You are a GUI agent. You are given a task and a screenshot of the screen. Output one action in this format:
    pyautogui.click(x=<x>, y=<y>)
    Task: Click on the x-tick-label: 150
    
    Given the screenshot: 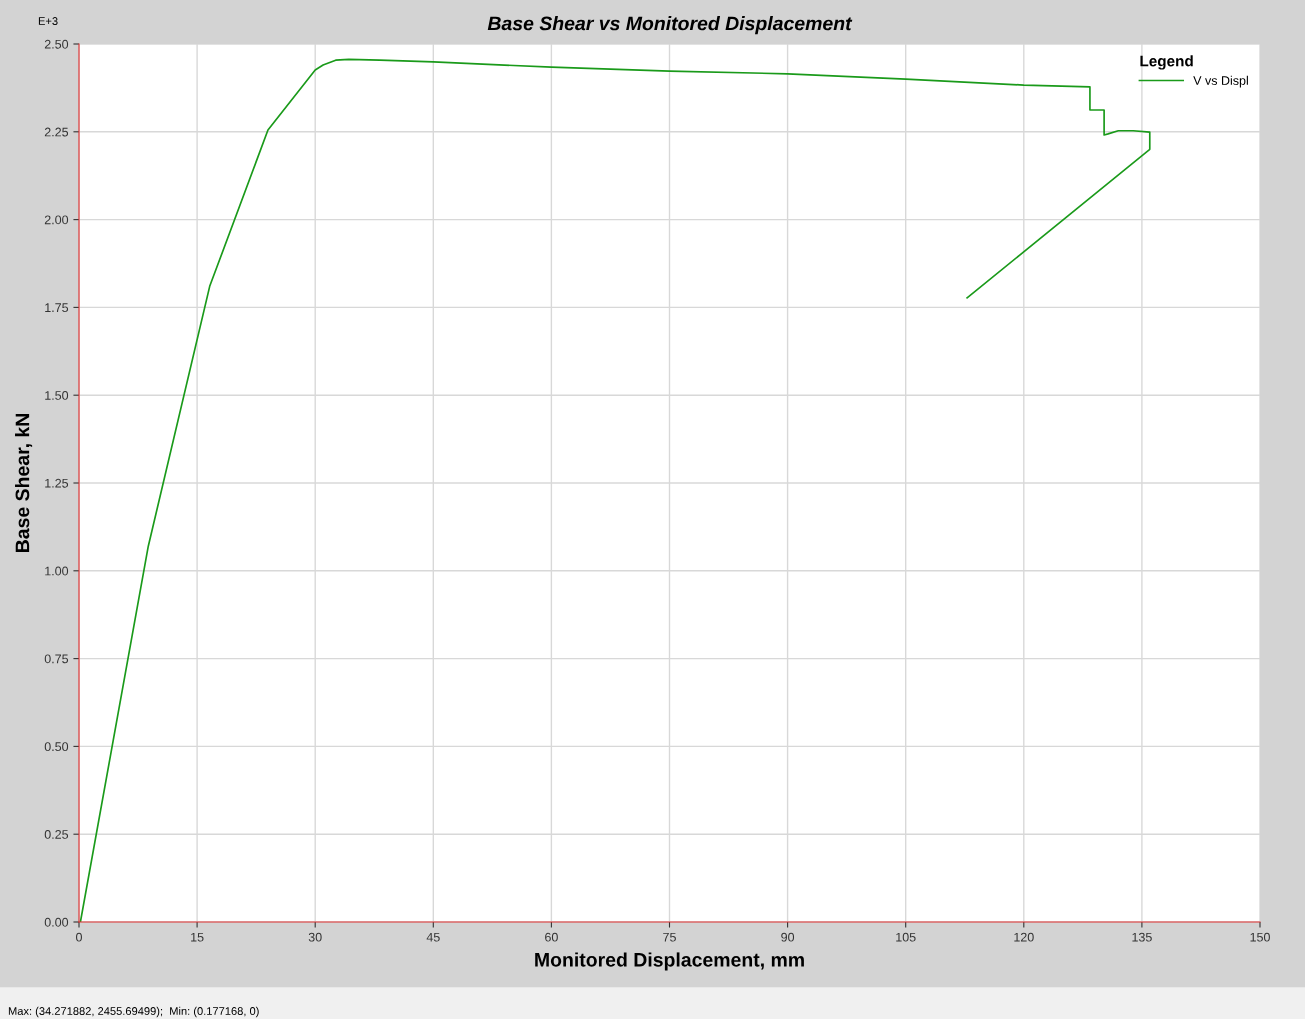 What is the action you would take?
    pyautogui.click(x=1260, y=937)
    